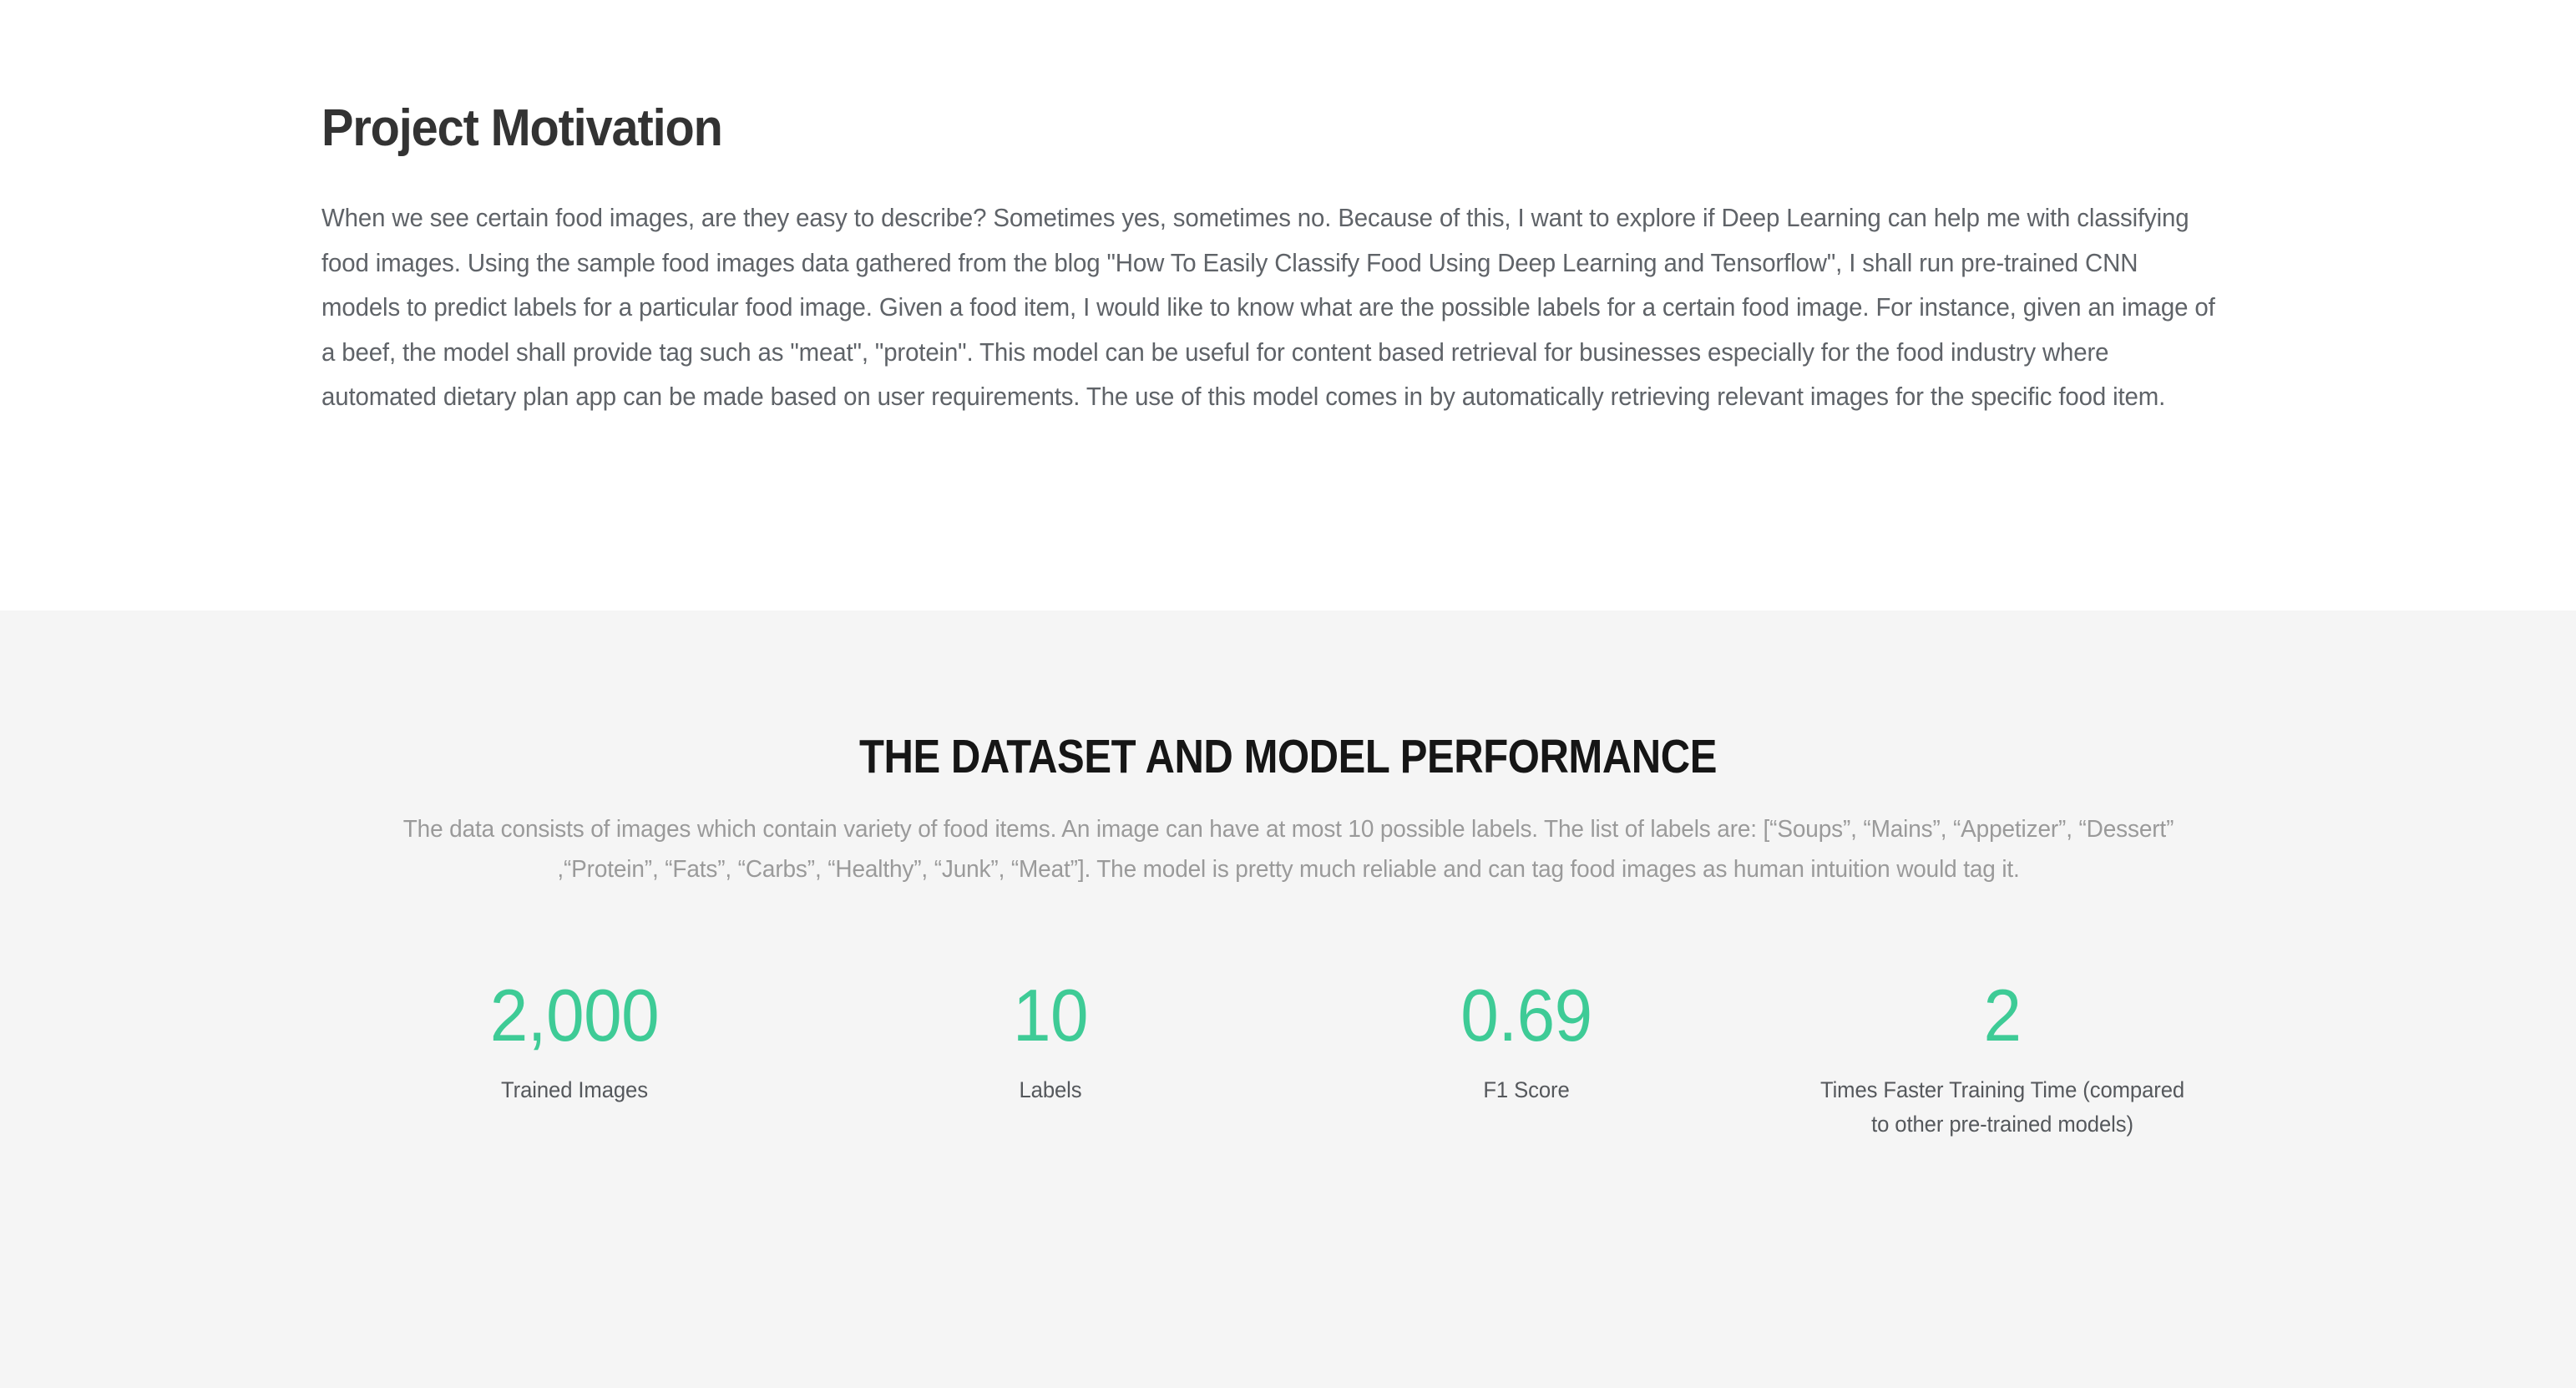 The width and height of the screenshot is (2576, 1388). Describe the element at coordinates (574, 1089) in the screenshot. I see `stat-label: Trained Images` at that location.